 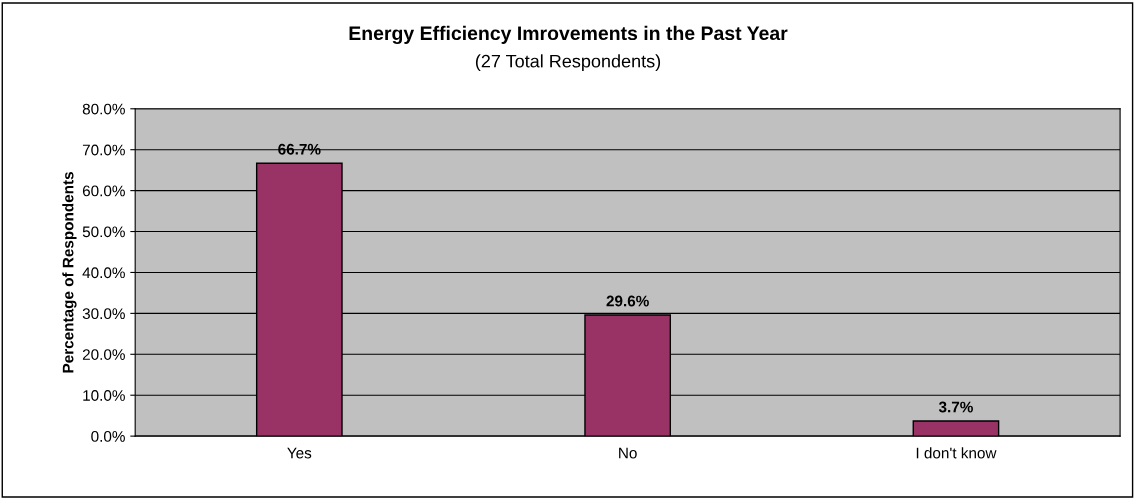 I want to click on y-tick-label: 20.0%, so click(x=103, y=354).